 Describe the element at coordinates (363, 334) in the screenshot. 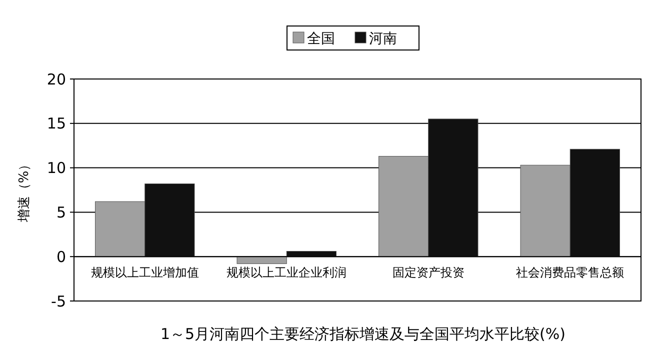

I see `text: 1～5月河南四个主要经济指标增速及与全国平均水平比较(%)` at that location.